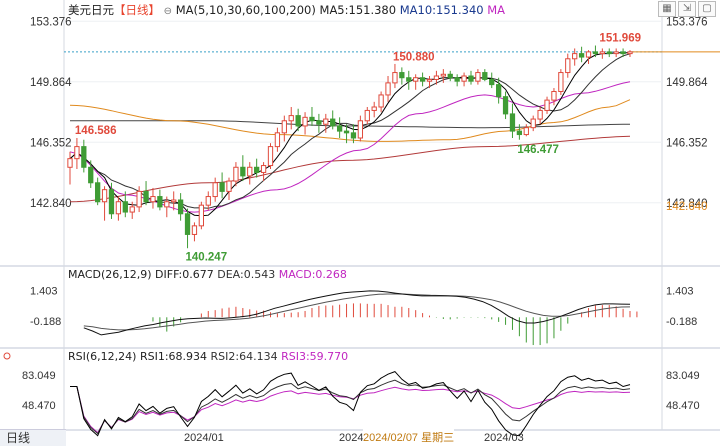 This screenshot has width=720, height=446. Describe the element at coordinates (168, 11) in the screenshot. I see `settings-icon: ⊖` at that location.